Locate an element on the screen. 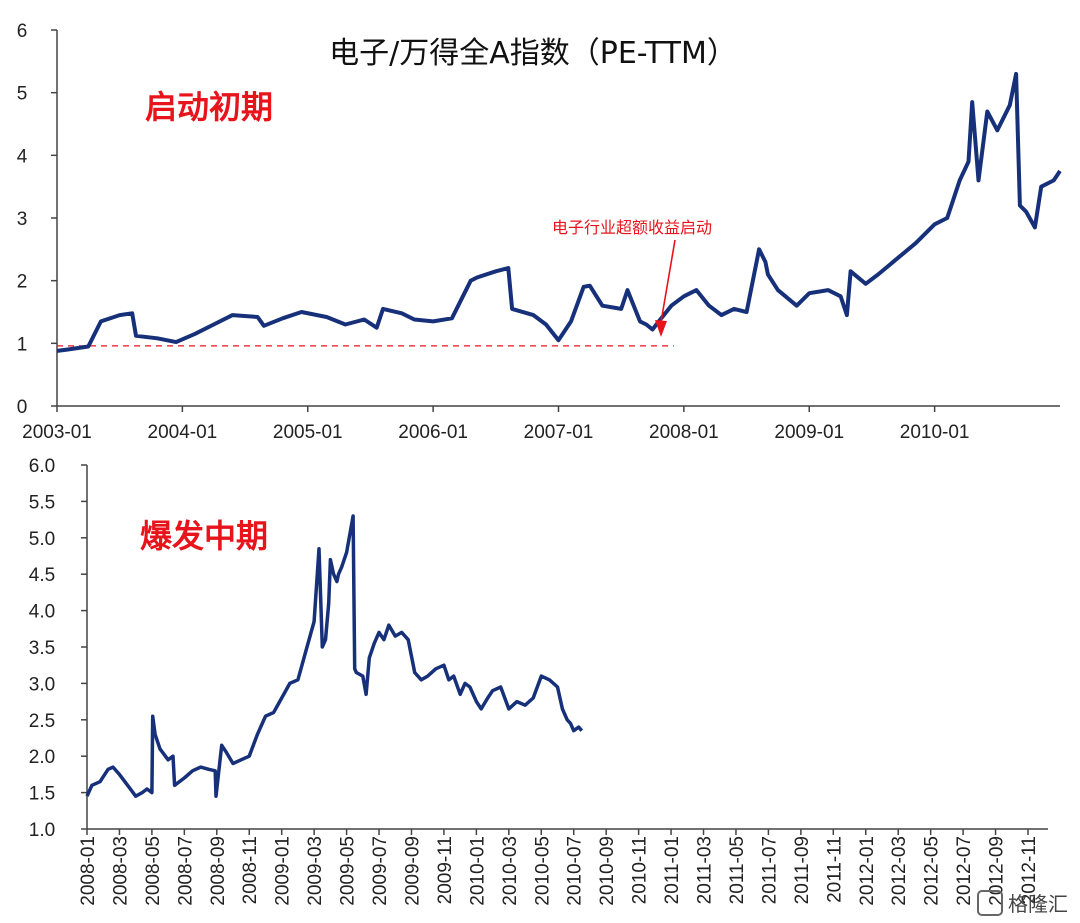 The width and height of the screenshot is (1080, 923). x-tick-label: 2008-05 is located at coordinates (153, 871).